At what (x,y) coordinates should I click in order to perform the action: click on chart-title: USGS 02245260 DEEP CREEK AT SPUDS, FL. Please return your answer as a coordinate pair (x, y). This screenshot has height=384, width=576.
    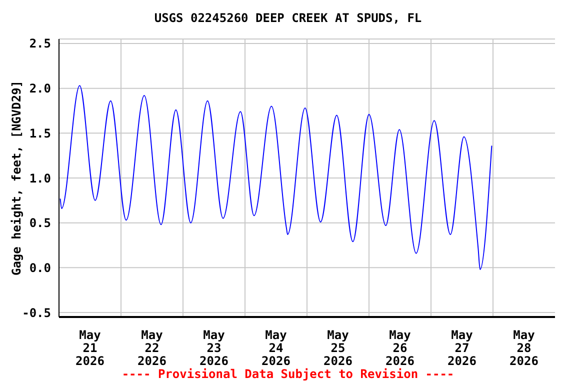
    Looking at the image, I should click on (288, 18).